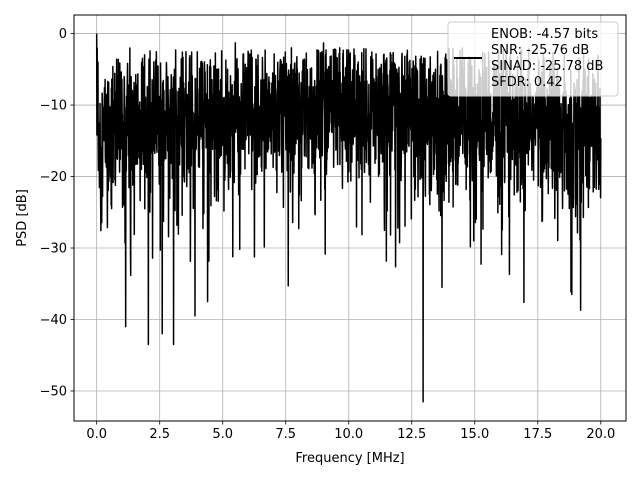  I want to click on x-tick-label: 10.0, so click(348, 434).